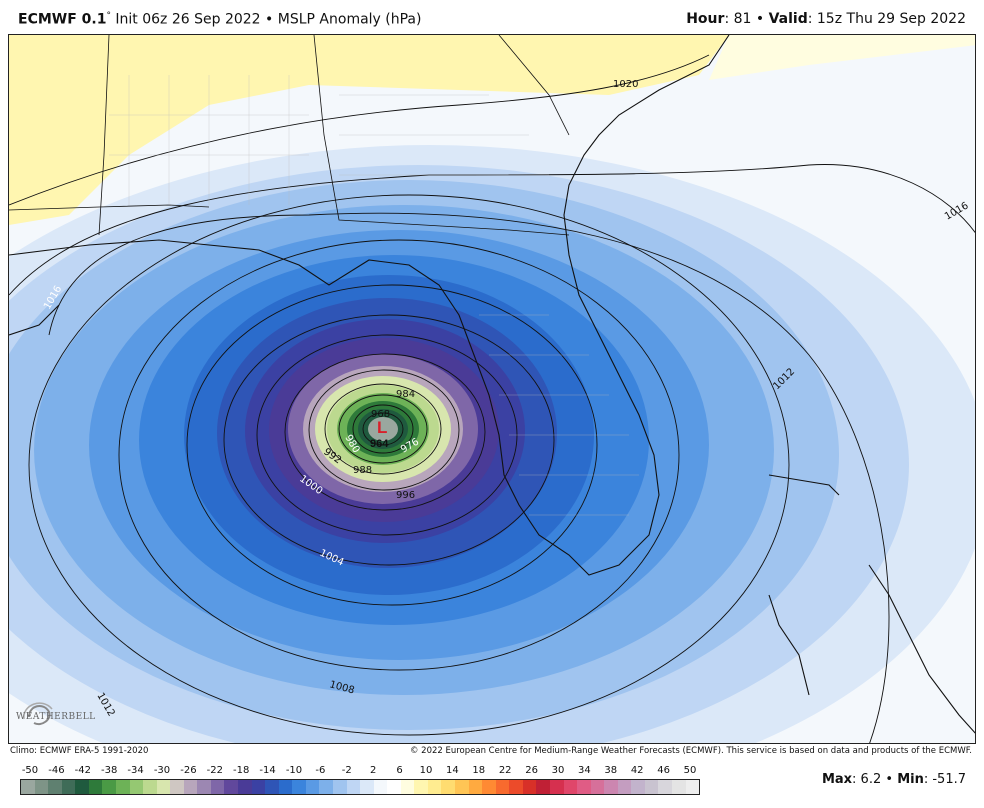 The width and height of the screenshot is (984, 808). Describe the element at coordinates (910, 779) in the screenshot. I see `min-label: Min` at that location.